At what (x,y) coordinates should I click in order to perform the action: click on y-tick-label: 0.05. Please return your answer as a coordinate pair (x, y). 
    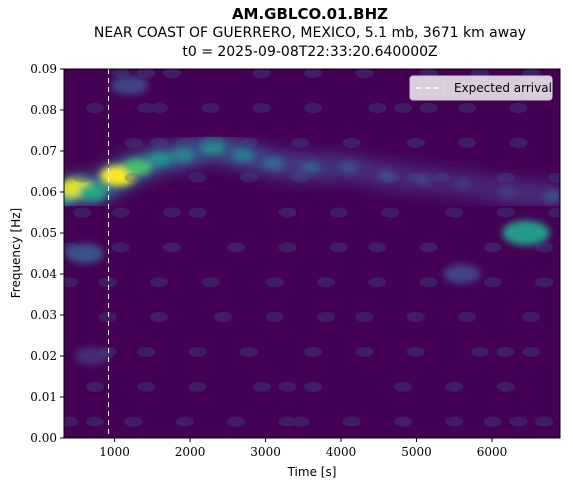
    Looking at the image, I should click on (43, 233).